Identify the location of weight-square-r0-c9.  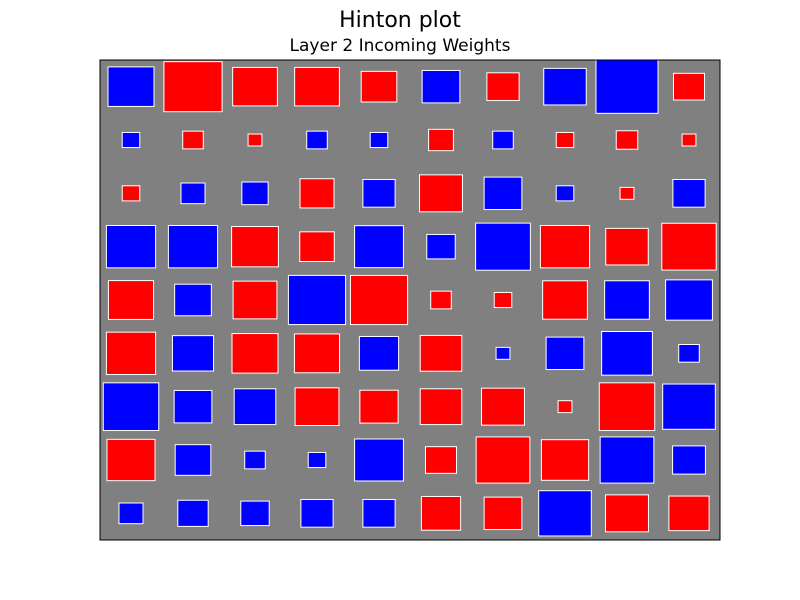
(689, 86).